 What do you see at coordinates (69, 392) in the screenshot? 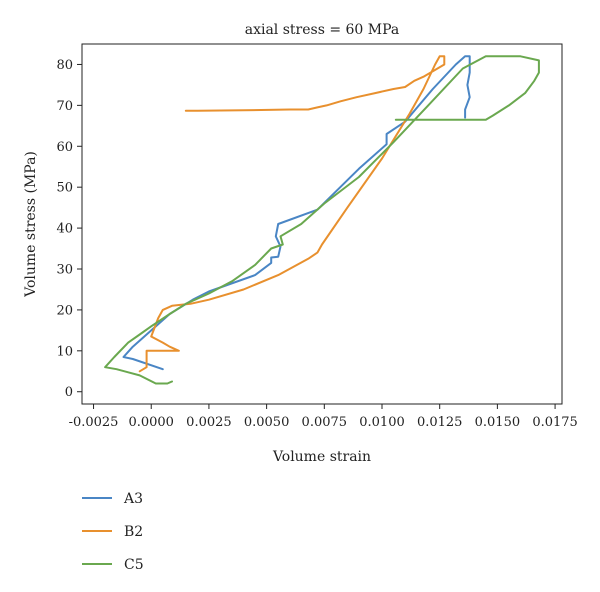
I see `y-tick-label: 0` at bounding box center [69, 392].